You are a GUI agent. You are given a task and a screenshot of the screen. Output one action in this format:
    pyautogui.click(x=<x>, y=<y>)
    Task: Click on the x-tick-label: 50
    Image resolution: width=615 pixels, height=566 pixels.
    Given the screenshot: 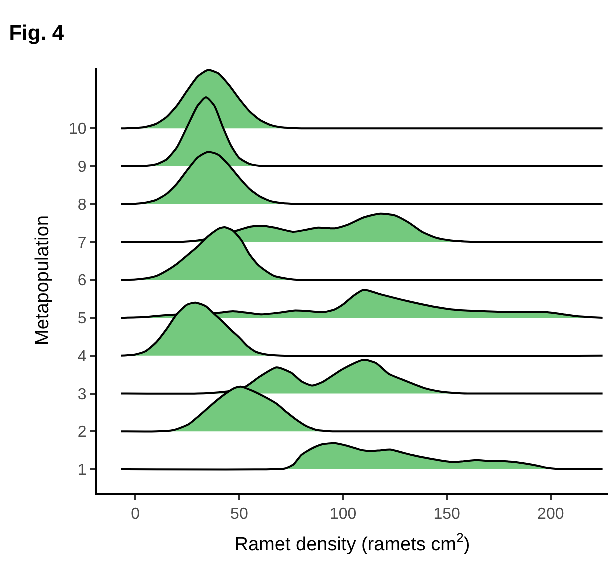 What is the action you would take?
    pyautogui.click(x=239, y=515)
    